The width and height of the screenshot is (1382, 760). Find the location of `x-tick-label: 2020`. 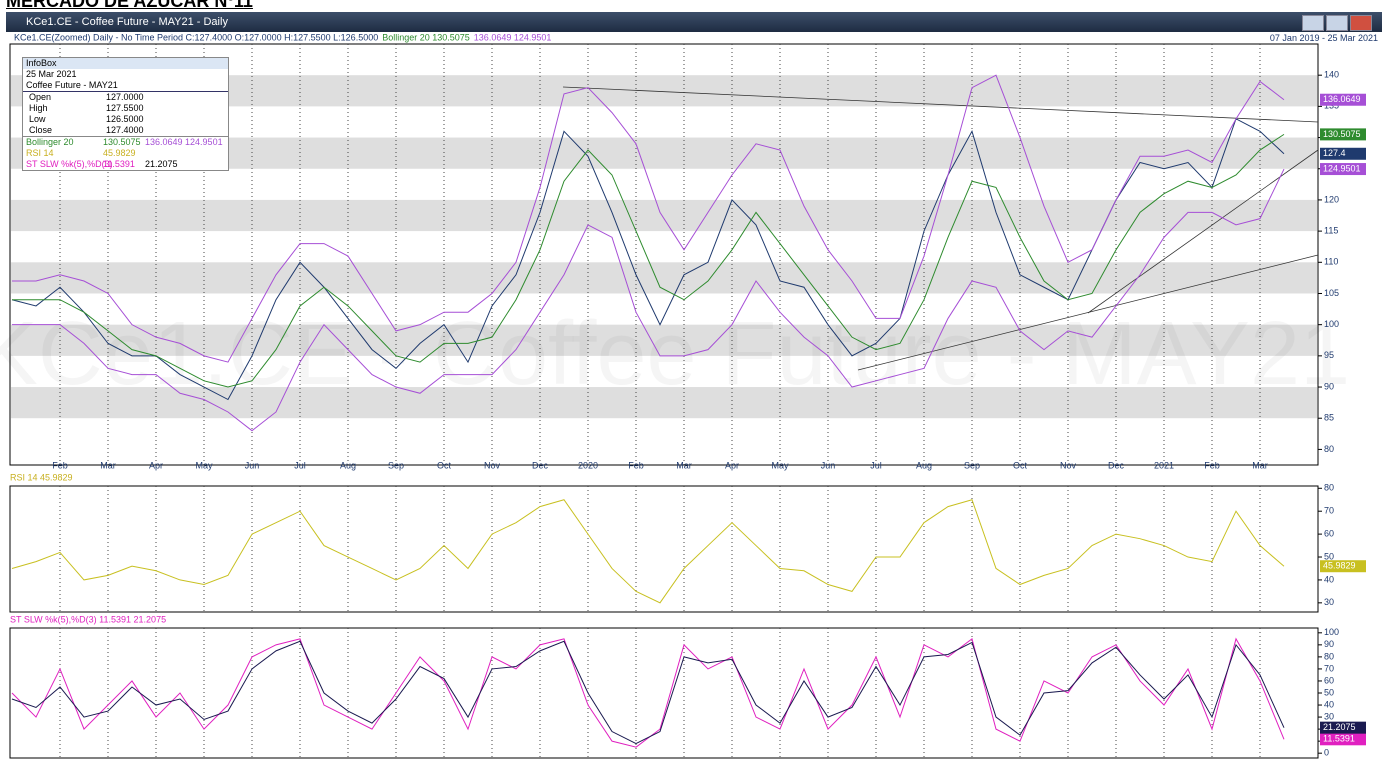

x-tick-label: 2020 is located at coordinates (588, 465).